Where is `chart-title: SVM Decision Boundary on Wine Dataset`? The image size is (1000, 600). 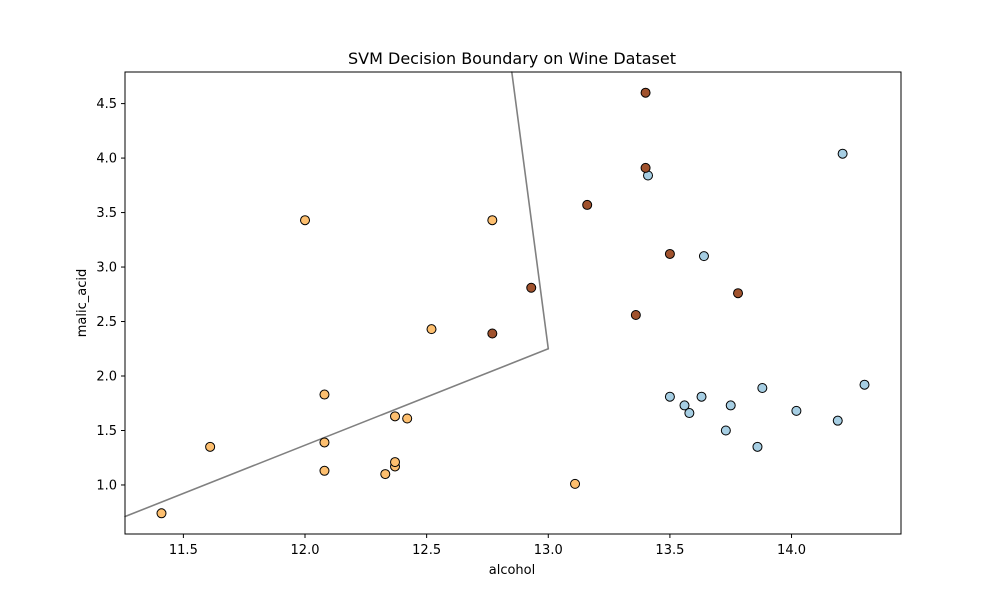 chart-title: SVM Decision Boundary on Wine Dataset is located at coordinates (512, 58).